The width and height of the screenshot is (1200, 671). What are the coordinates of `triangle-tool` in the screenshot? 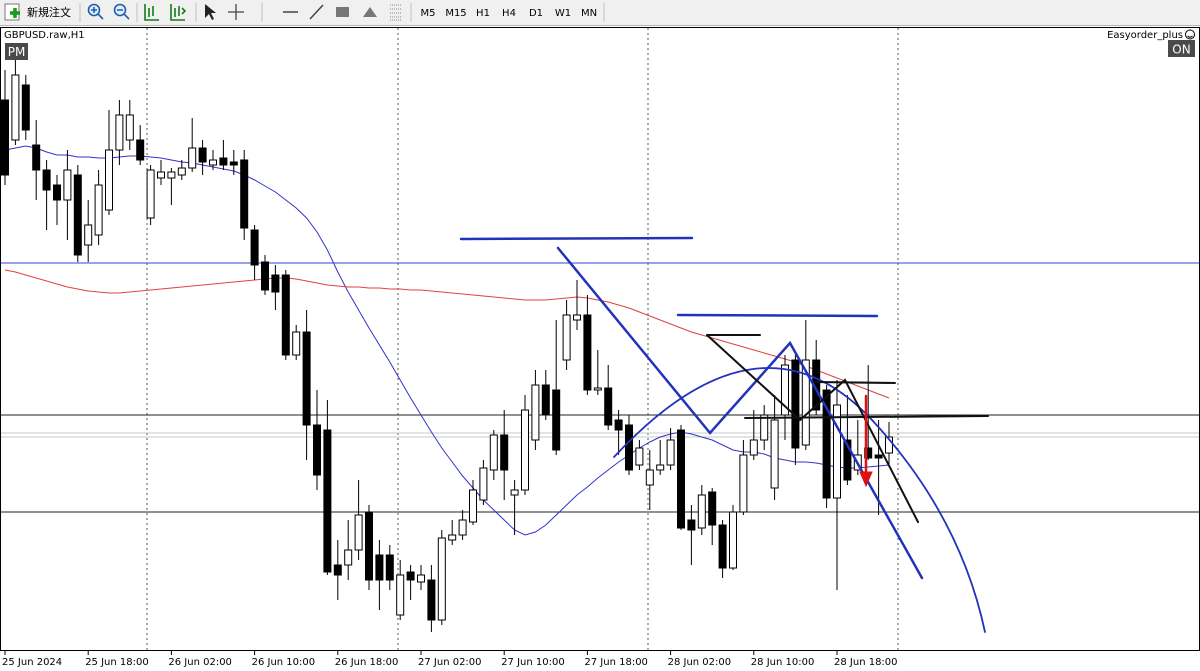 It's located at (370, 12).